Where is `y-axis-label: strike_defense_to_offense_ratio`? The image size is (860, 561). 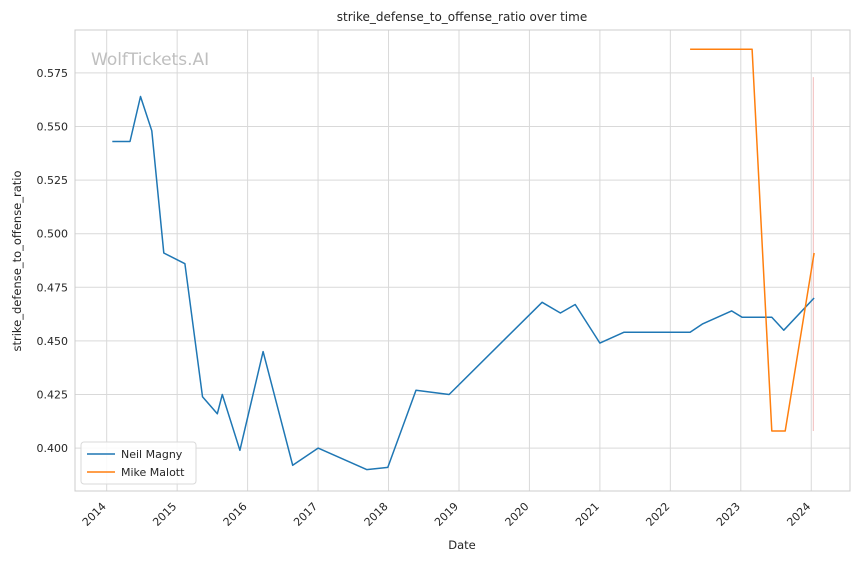
y-axis-label: strike_defense_to_offense_ratio is located at coordinates (17, 260).